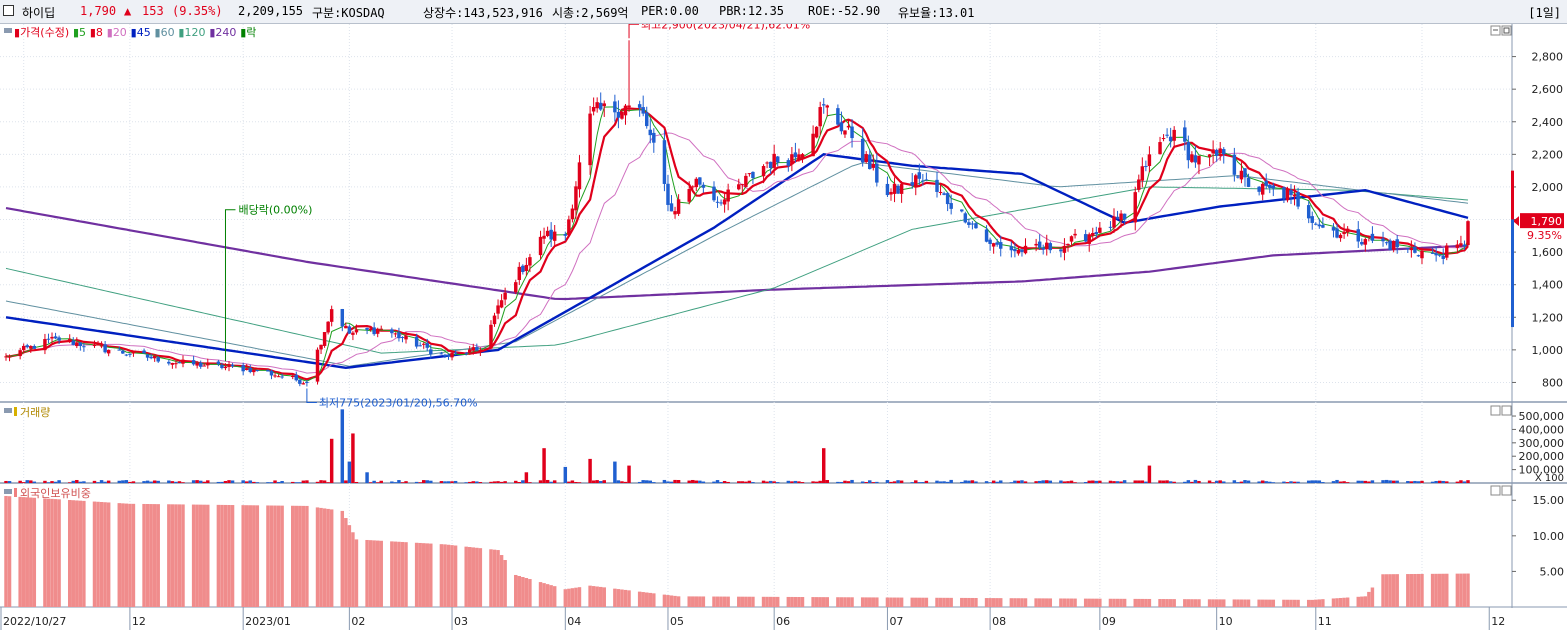 This screenshot has height=630, width=1567. What do you see at coordinates (1501, 30) in the screenshot?
I see `price-panel-controls` at bounding box center [1501, 30].